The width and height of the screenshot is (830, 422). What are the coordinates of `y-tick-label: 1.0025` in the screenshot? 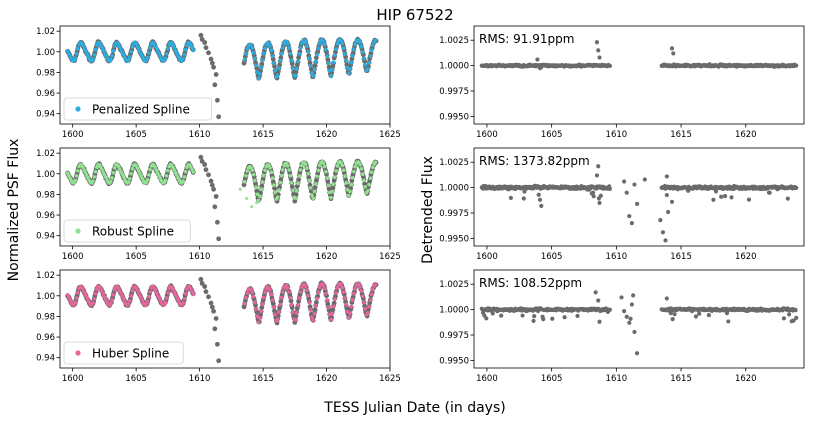 It's located at (454, 163).